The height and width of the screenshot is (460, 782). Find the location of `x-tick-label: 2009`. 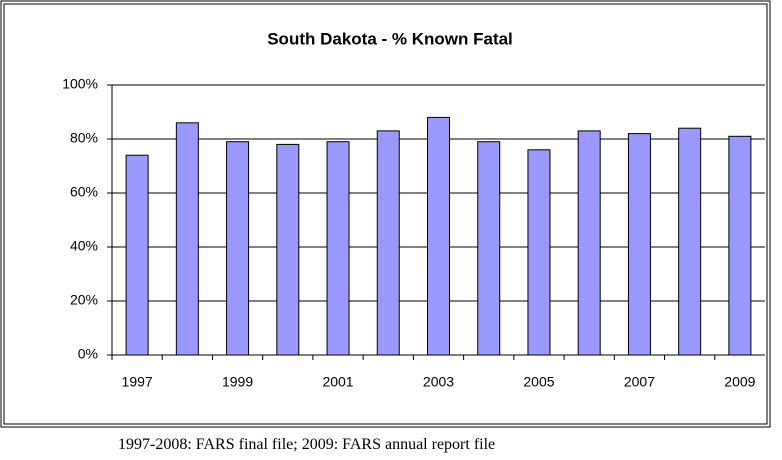

x-tick-label: 2009 is located at coordinates (739, 382).